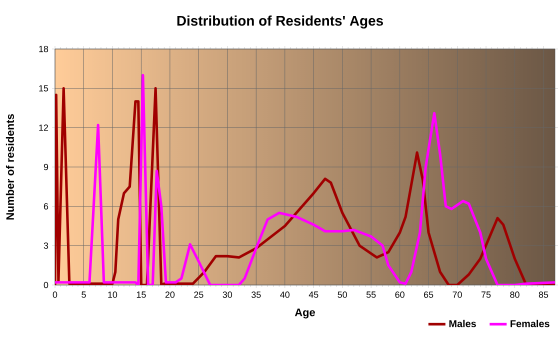 This screenshot has width=560, height=353. I want to click on x-tick-label: 45, so click(313, 295).